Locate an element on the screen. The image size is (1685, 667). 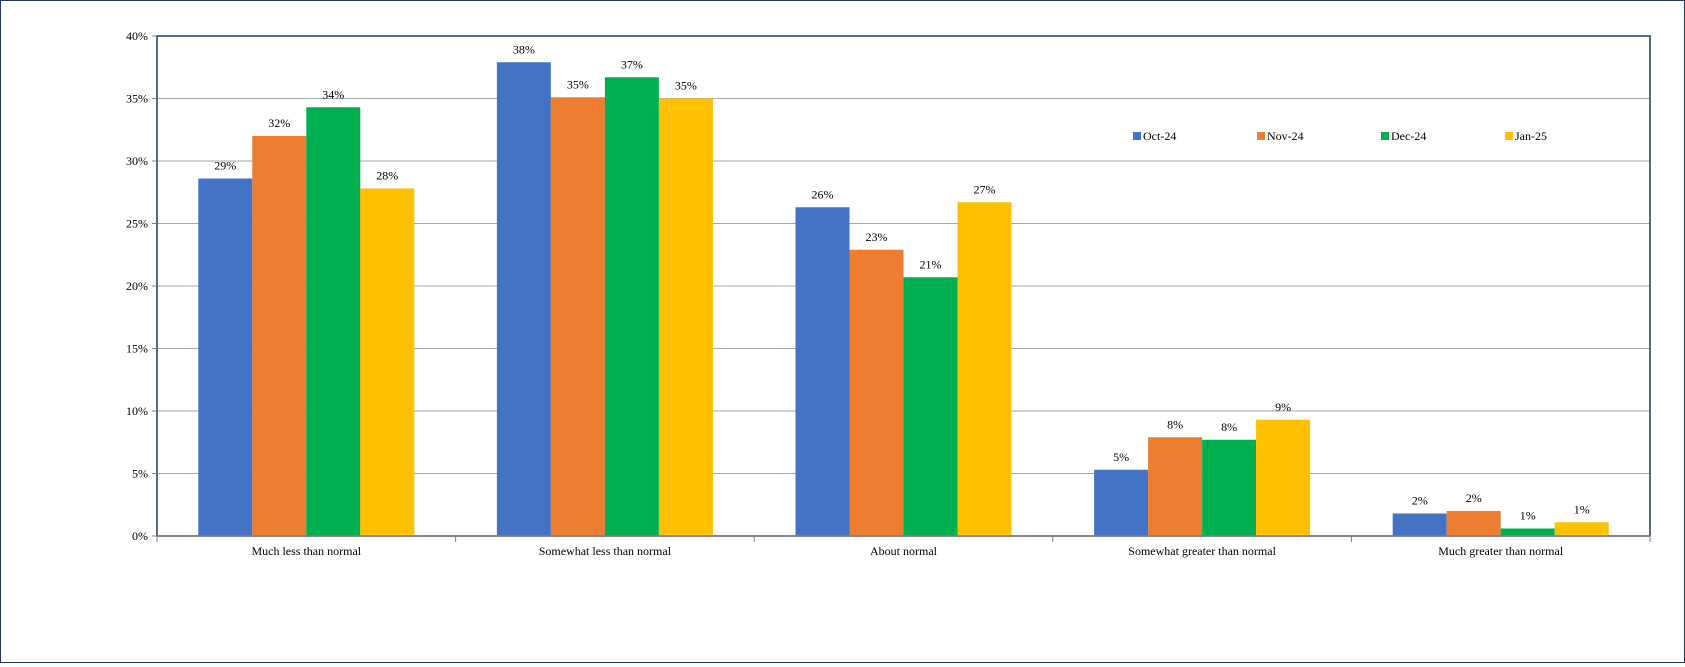
x-category-label: Much less than normal is located at coordinates (306, 551).